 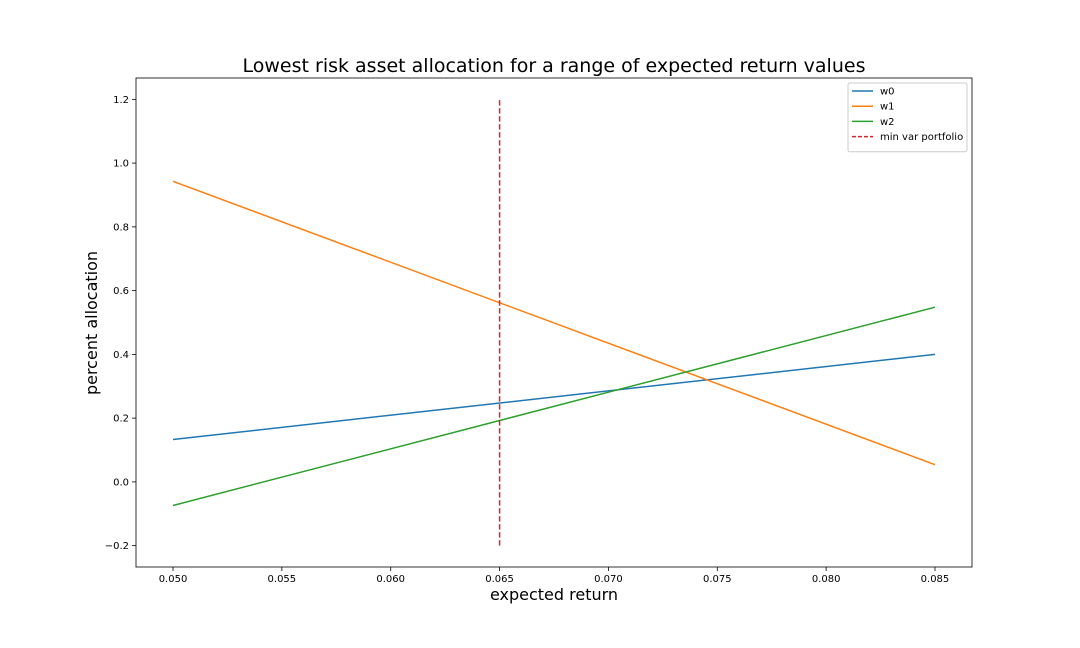 I want to click on legend-label: w1, so click(x=887, y=107).